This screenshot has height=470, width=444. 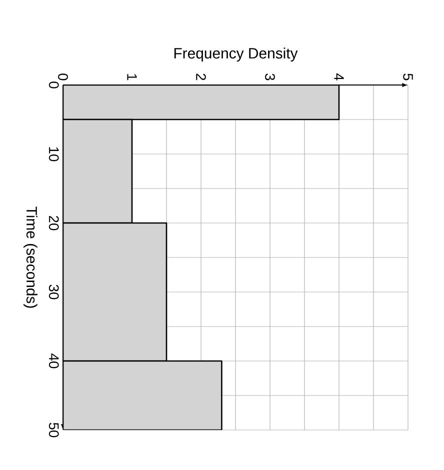 I want to click on x-tick-label: 0, so click(x=63, y=77).